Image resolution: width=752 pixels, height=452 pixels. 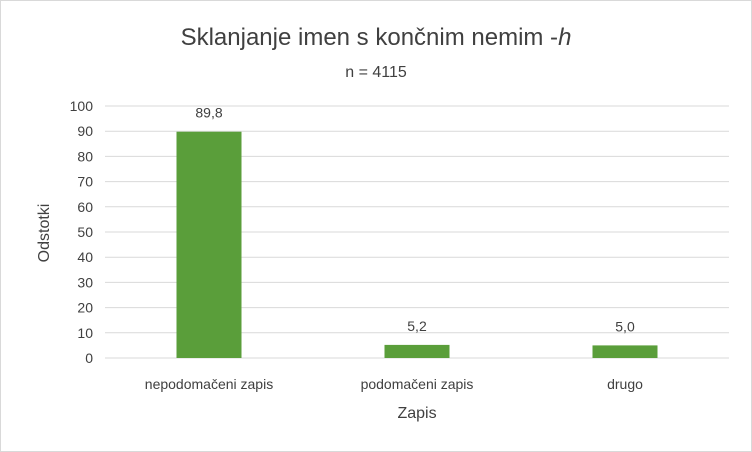 What do you see at coordinates (625, 384) in the screenshot?
I see `x-tick-label: drugo` at bounding box center [625, 384].